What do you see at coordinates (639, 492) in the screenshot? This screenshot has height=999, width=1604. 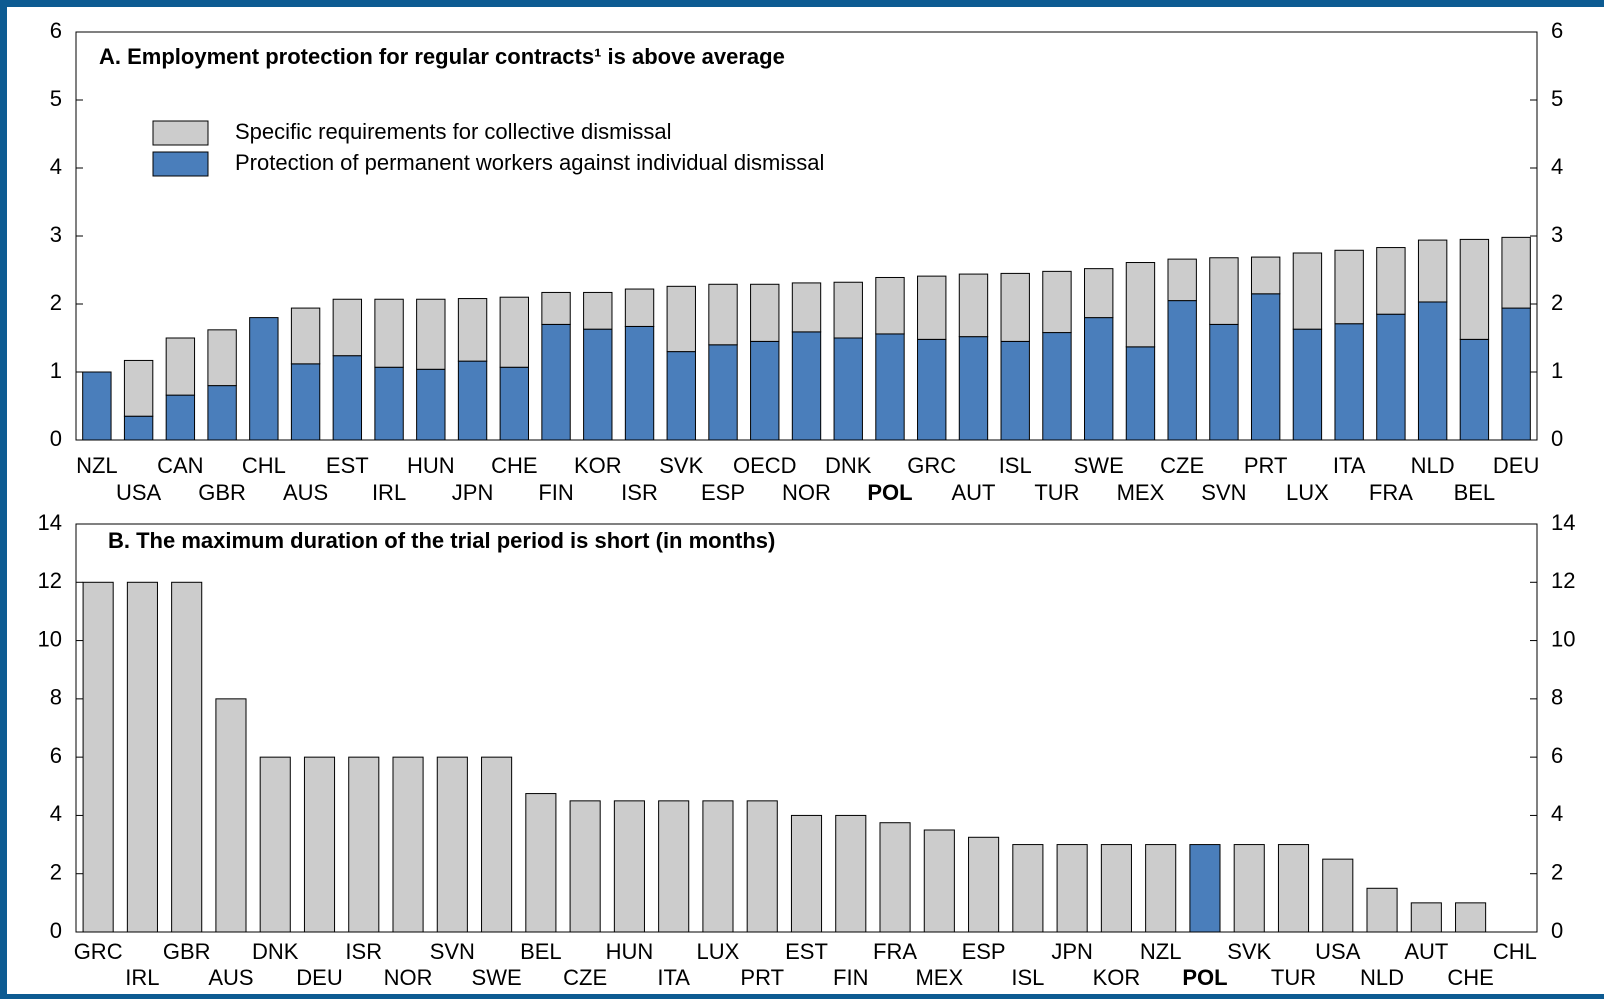 I see `x-tick-label: ISR` at bounding box center [639, 492].